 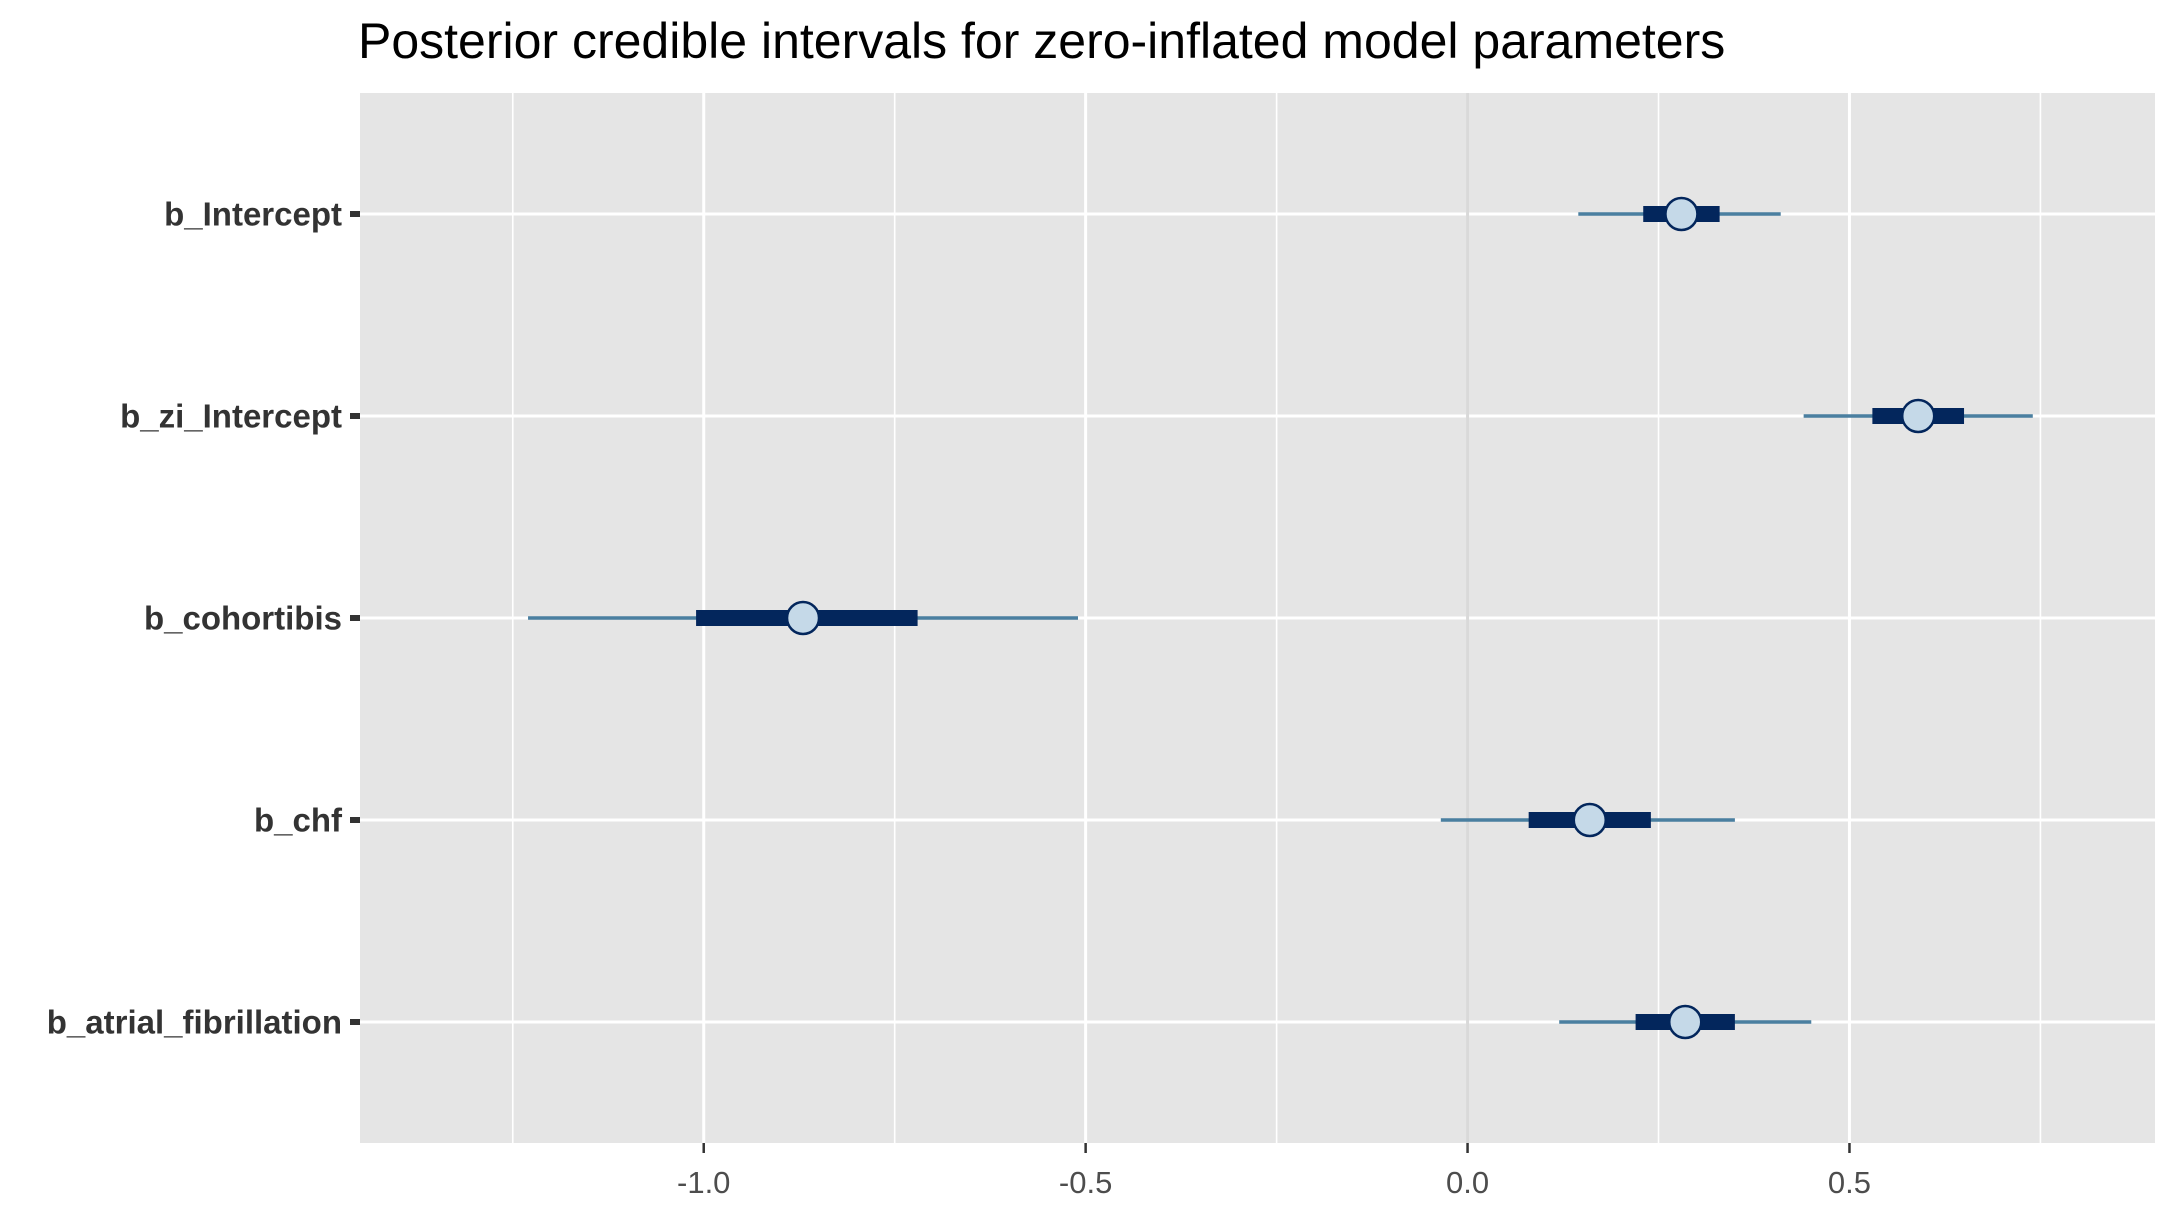 What do you see at coordinates (194, 1022) in the screenshot?
I see `y-tick-label: b_atrial_fibrillation` at bounding box center [194, 1022].